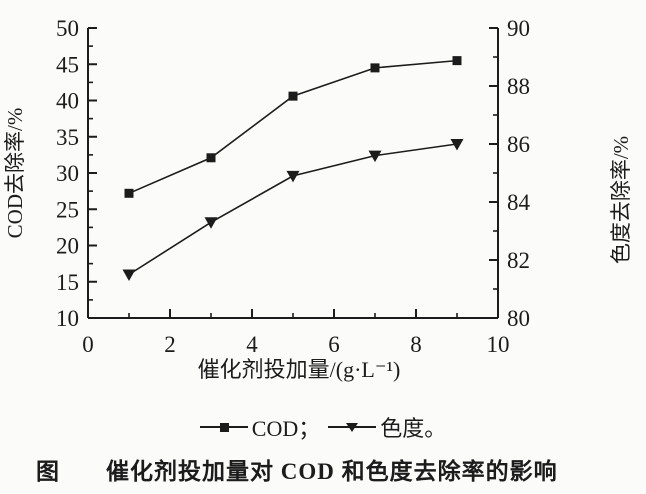  What do you see at coordinates (67, 282) in the screenshot?
I see `svg-text: 15` at bounding box center [67, 282].